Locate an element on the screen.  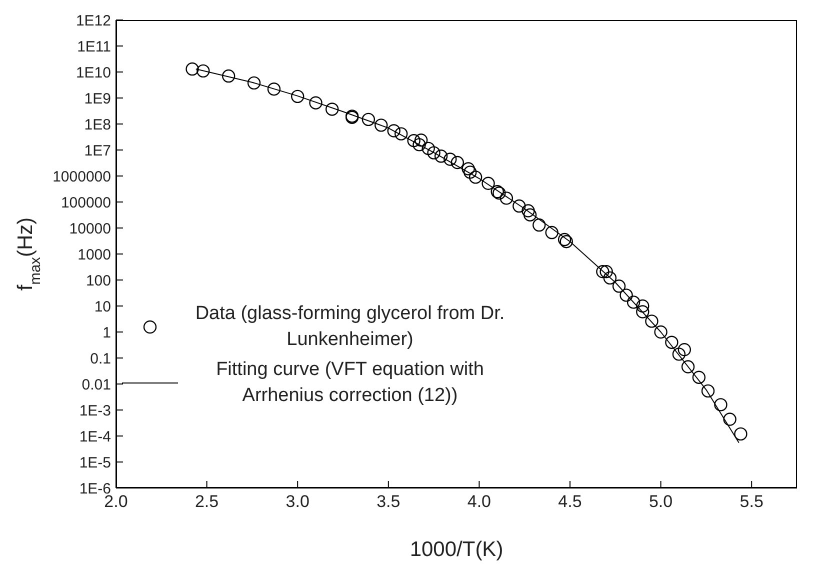
legend-label: Fitting curve (VFT equation with Arrhenius correction (12)) is located at coordinates (350, 383).